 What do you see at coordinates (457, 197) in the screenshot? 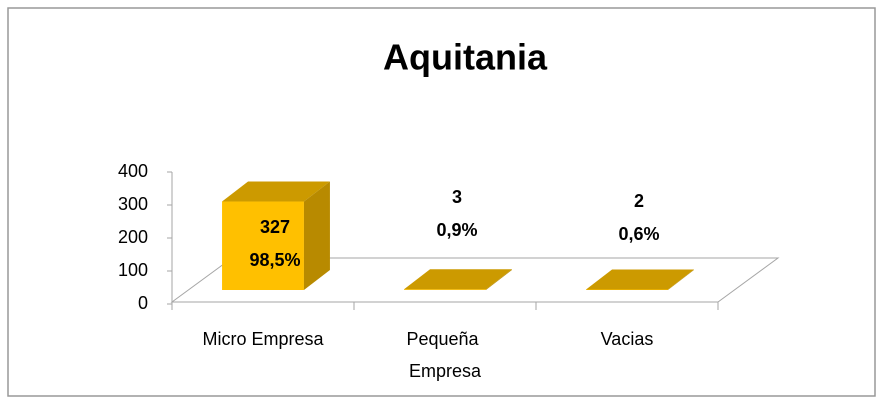
I see `data-label: 3` at bounding box center [457, 197].